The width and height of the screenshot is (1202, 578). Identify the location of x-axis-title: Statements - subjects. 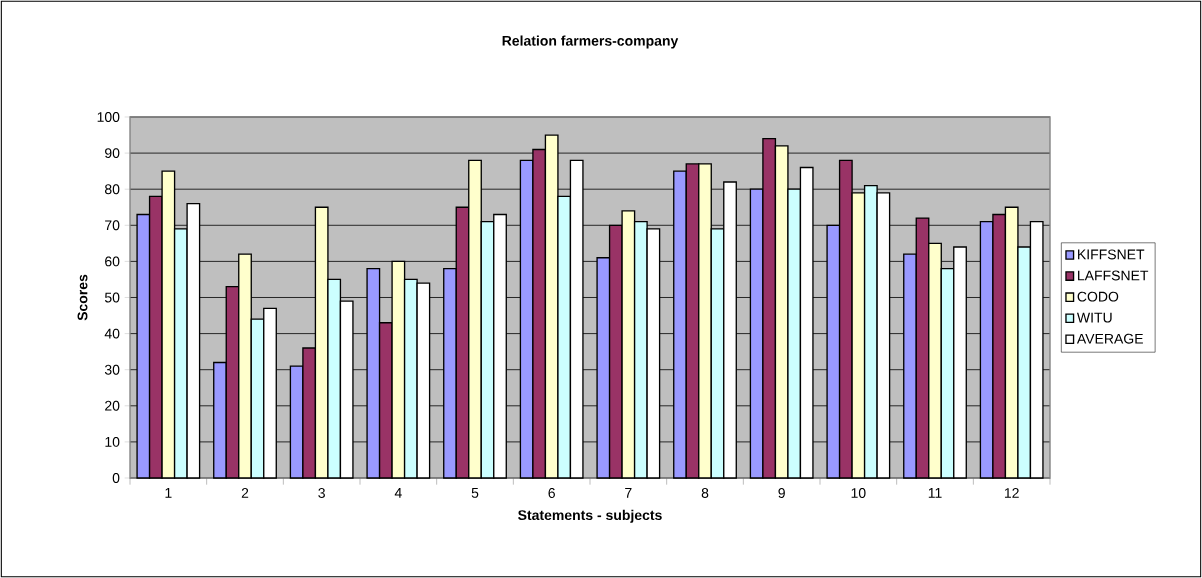
(590, 516).